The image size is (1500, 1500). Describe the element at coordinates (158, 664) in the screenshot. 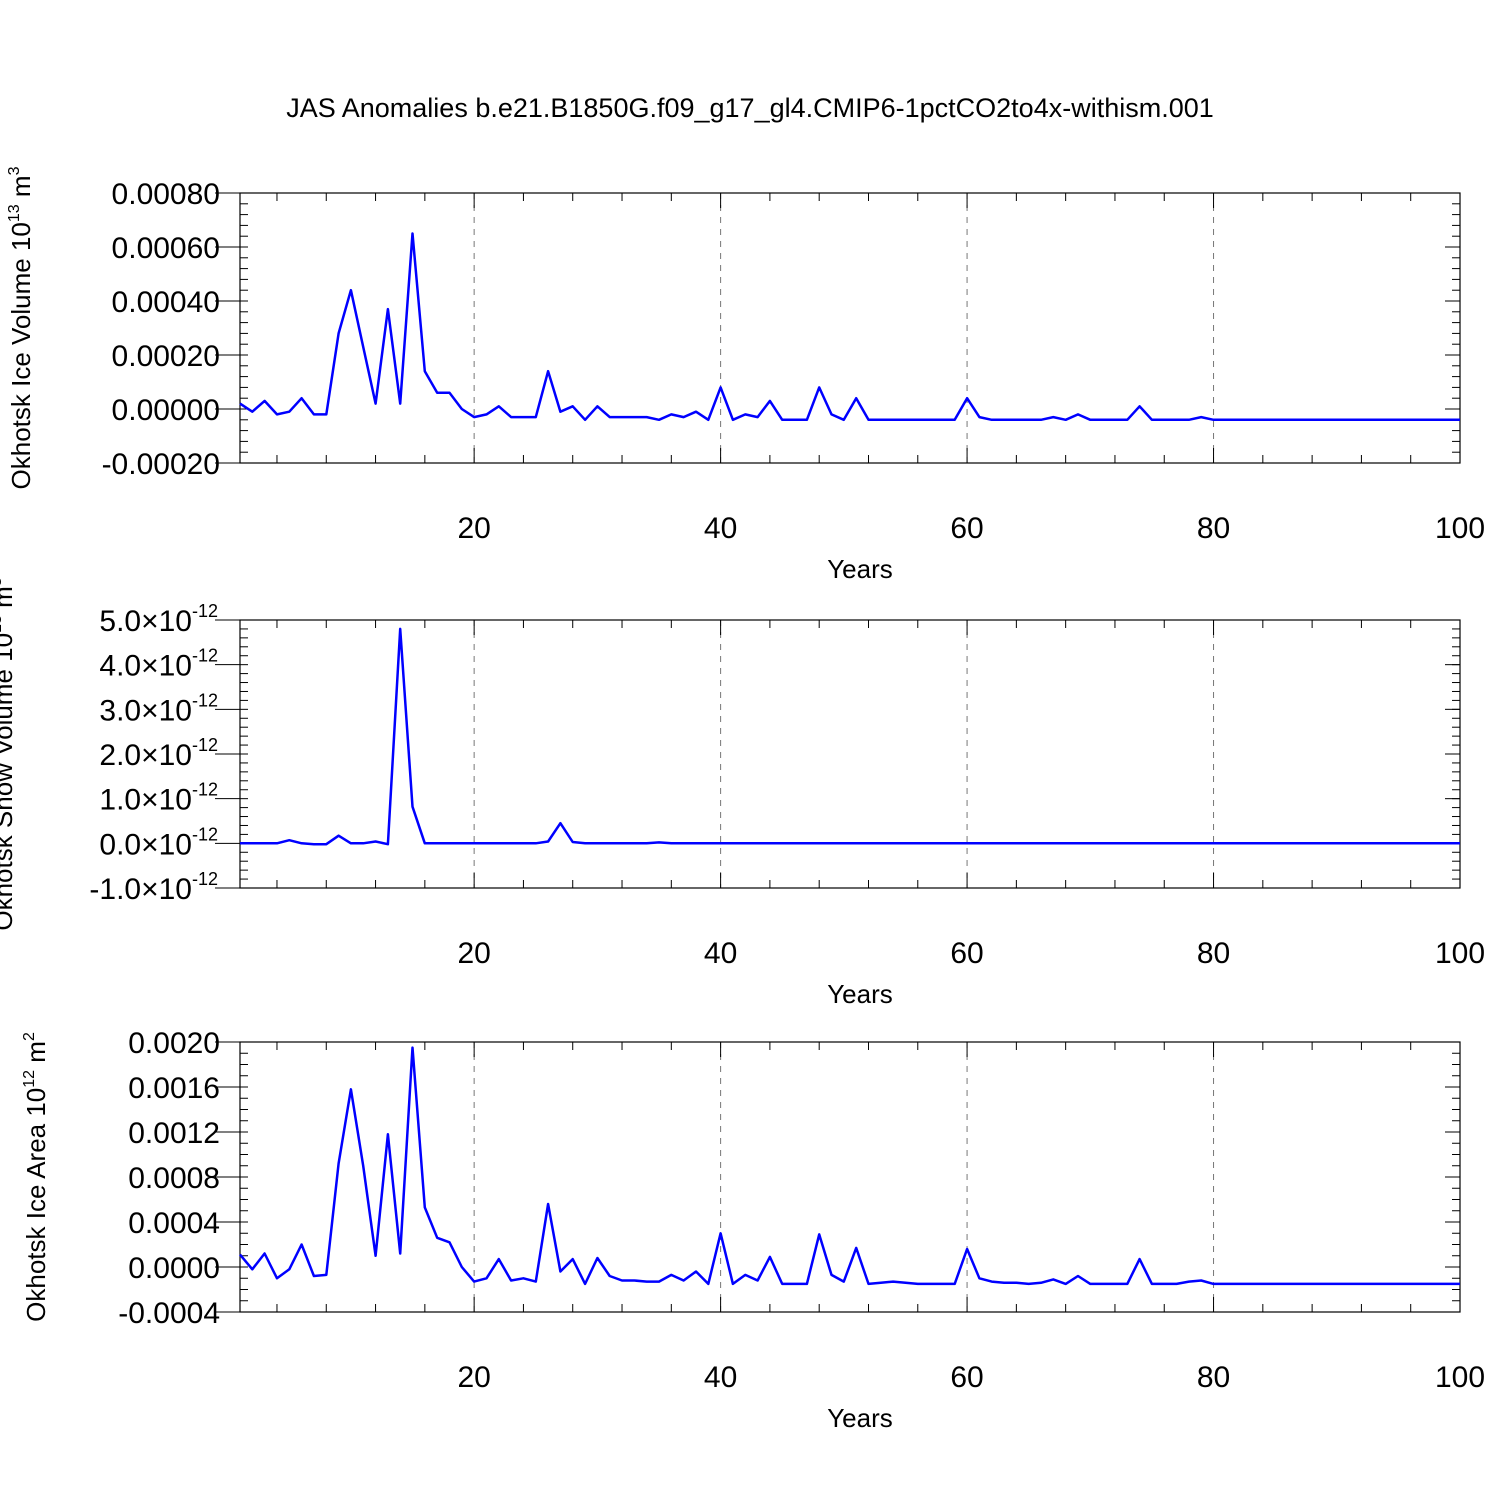

I see `y-tick-label: 4.0×10⁻¹²` at that location.